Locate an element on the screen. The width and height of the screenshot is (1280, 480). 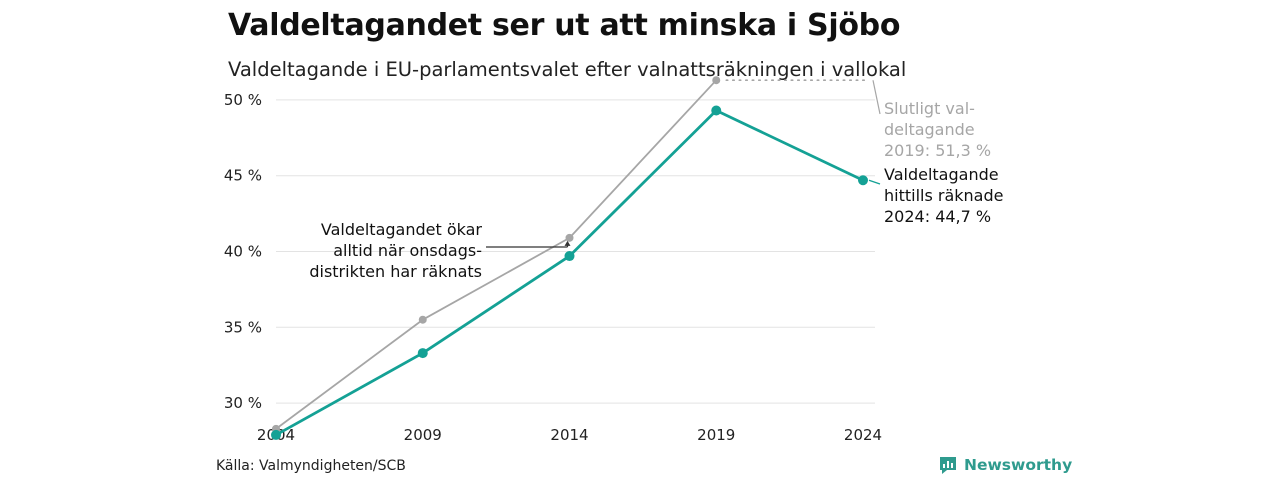
x-tick-label: 2014 is located at coordinates (569, 435).